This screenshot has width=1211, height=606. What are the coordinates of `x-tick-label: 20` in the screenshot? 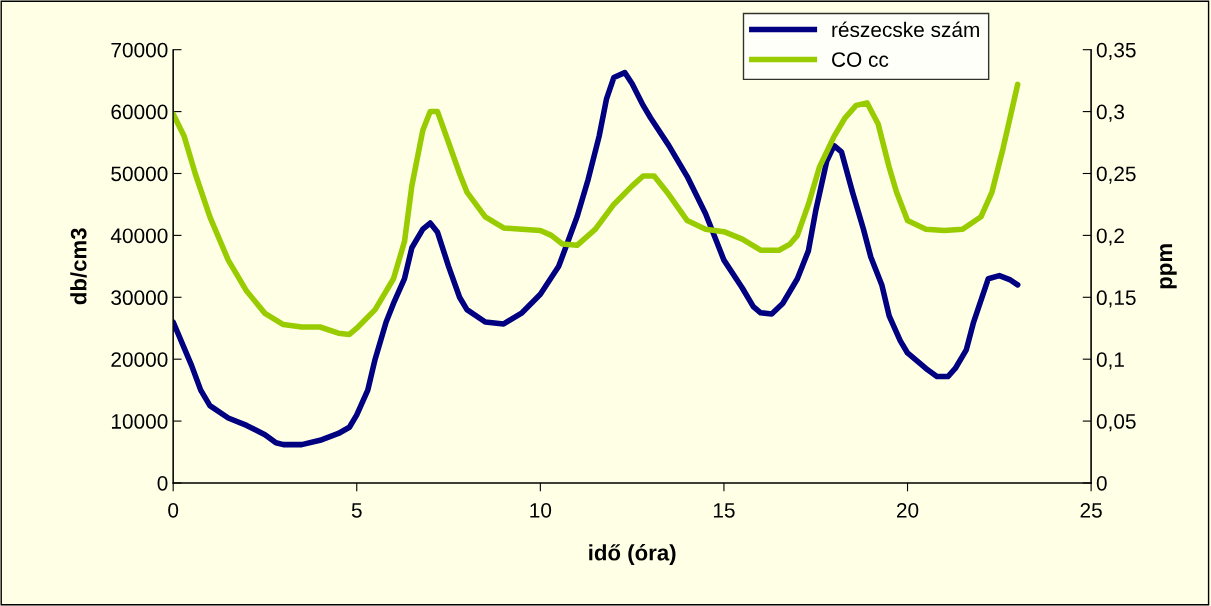 It's located at (907, 510).